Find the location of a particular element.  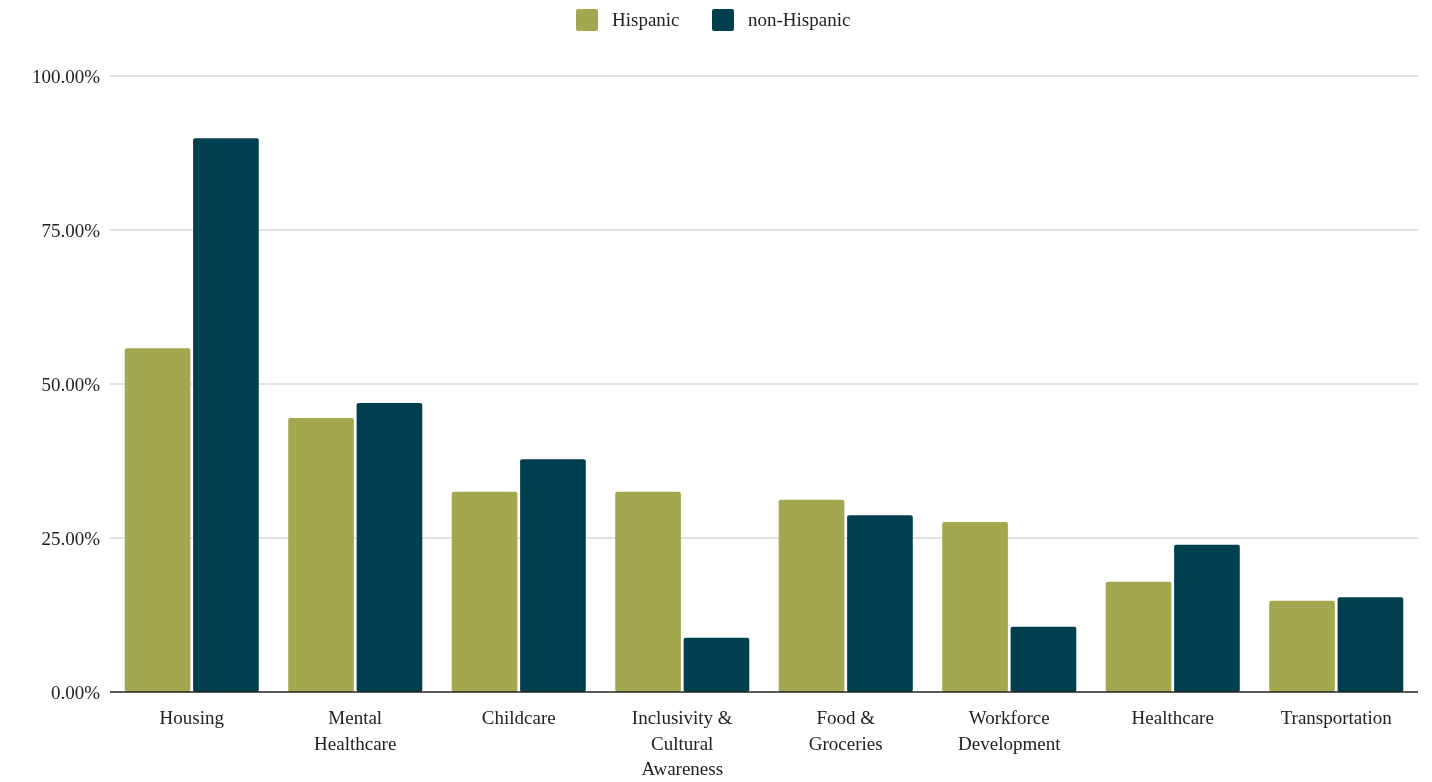

y-tick-label: 75.00% is located at coordinates (71, 230).